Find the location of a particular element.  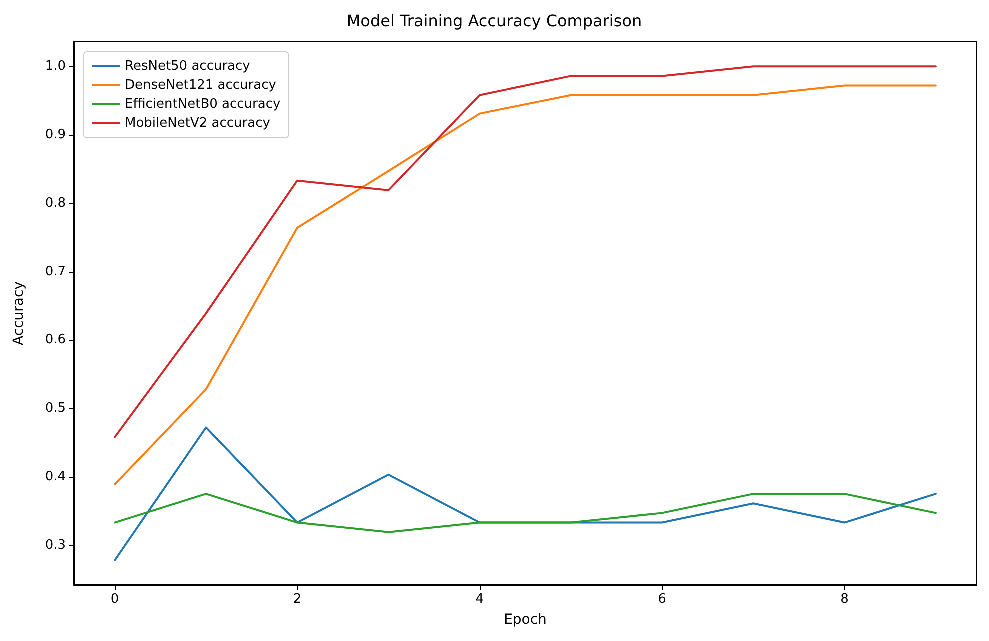

y-tick-label: 0.3 is located at coordinates (55, 545).